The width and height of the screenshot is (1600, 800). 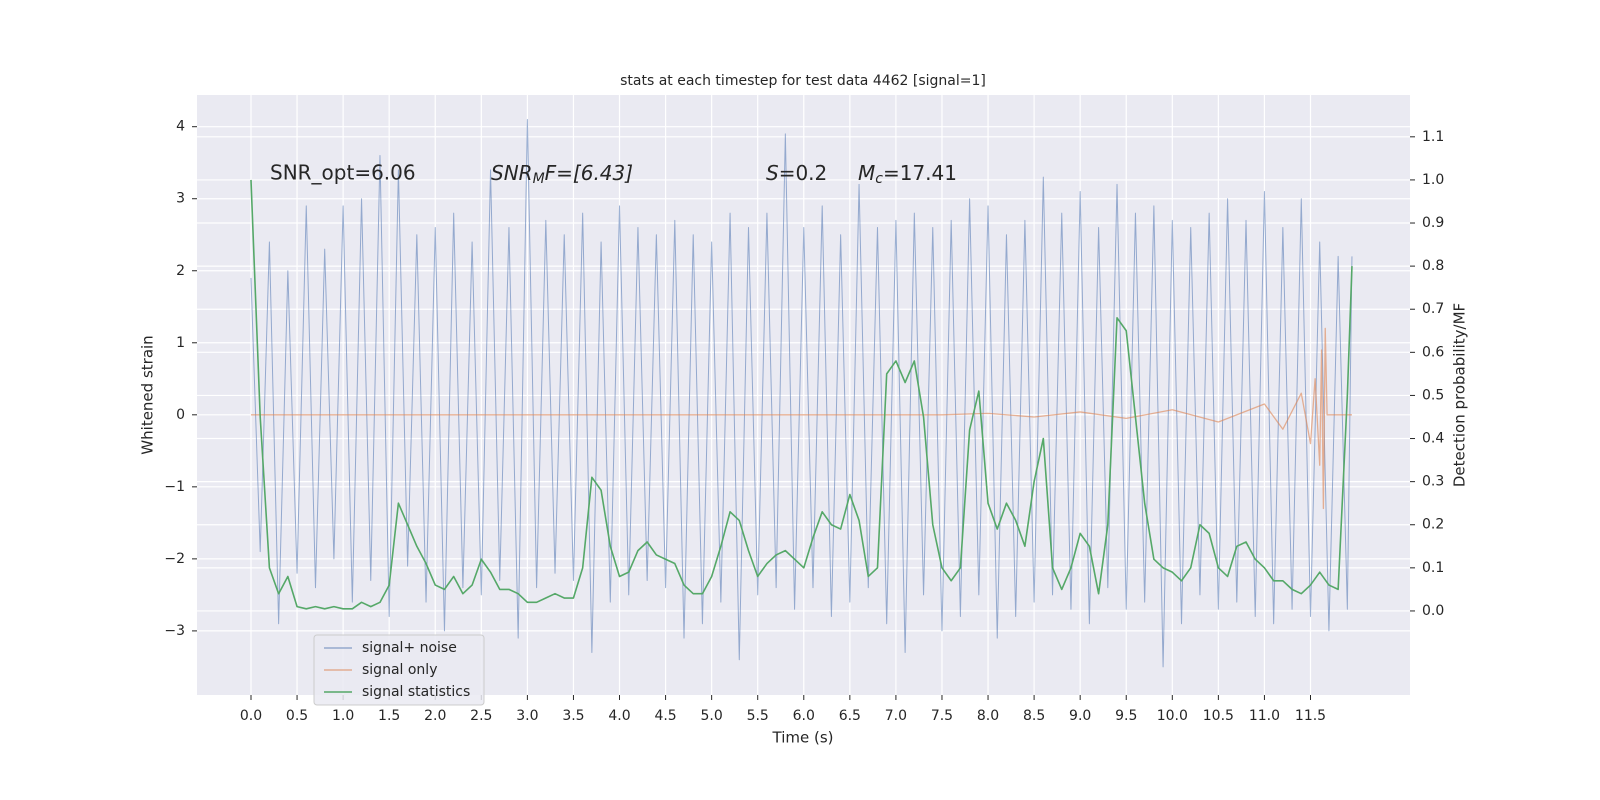 What do you see at coordinates (619, 716) in the screenshot?
I see `x-tick-label: 4.0` at bounding box center [619, 716].